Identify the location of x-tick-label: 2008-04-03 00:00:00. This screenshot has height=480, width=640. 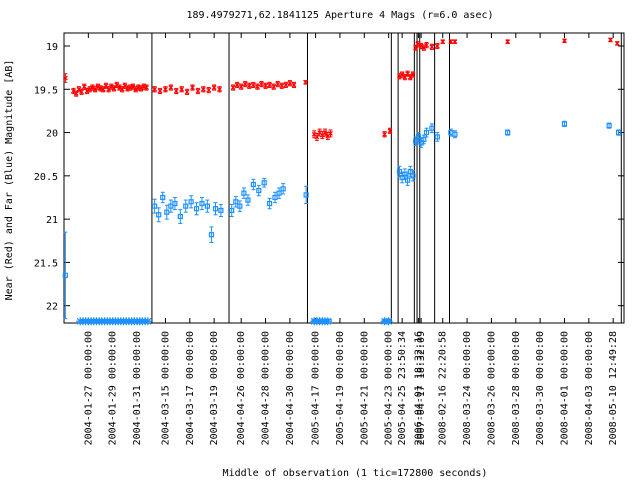
(589, 388).